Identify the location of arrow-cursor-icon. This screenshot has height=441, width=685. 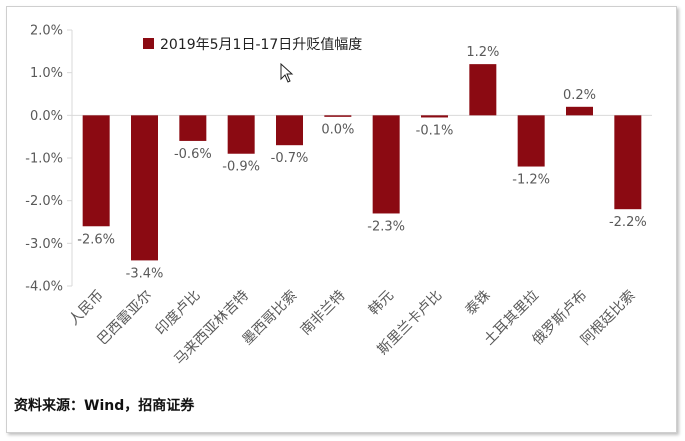
(287, 73).